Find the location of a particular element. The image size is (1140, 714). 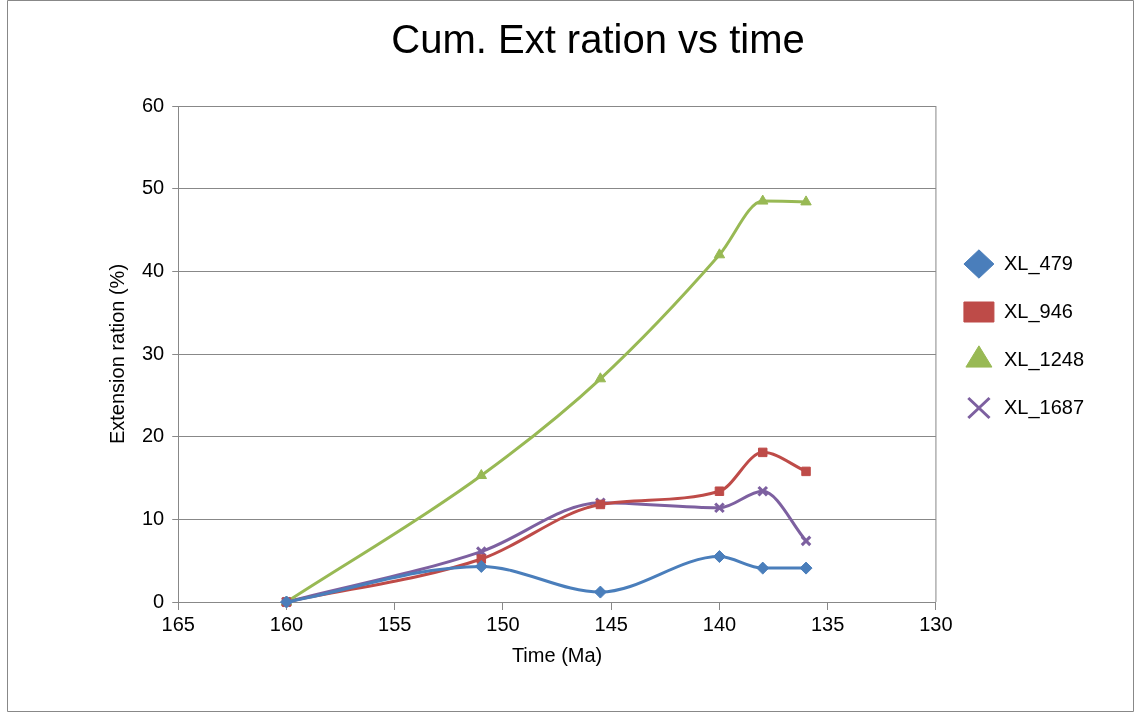

y-tick-label: 10 is located at coordinates (153, 517).